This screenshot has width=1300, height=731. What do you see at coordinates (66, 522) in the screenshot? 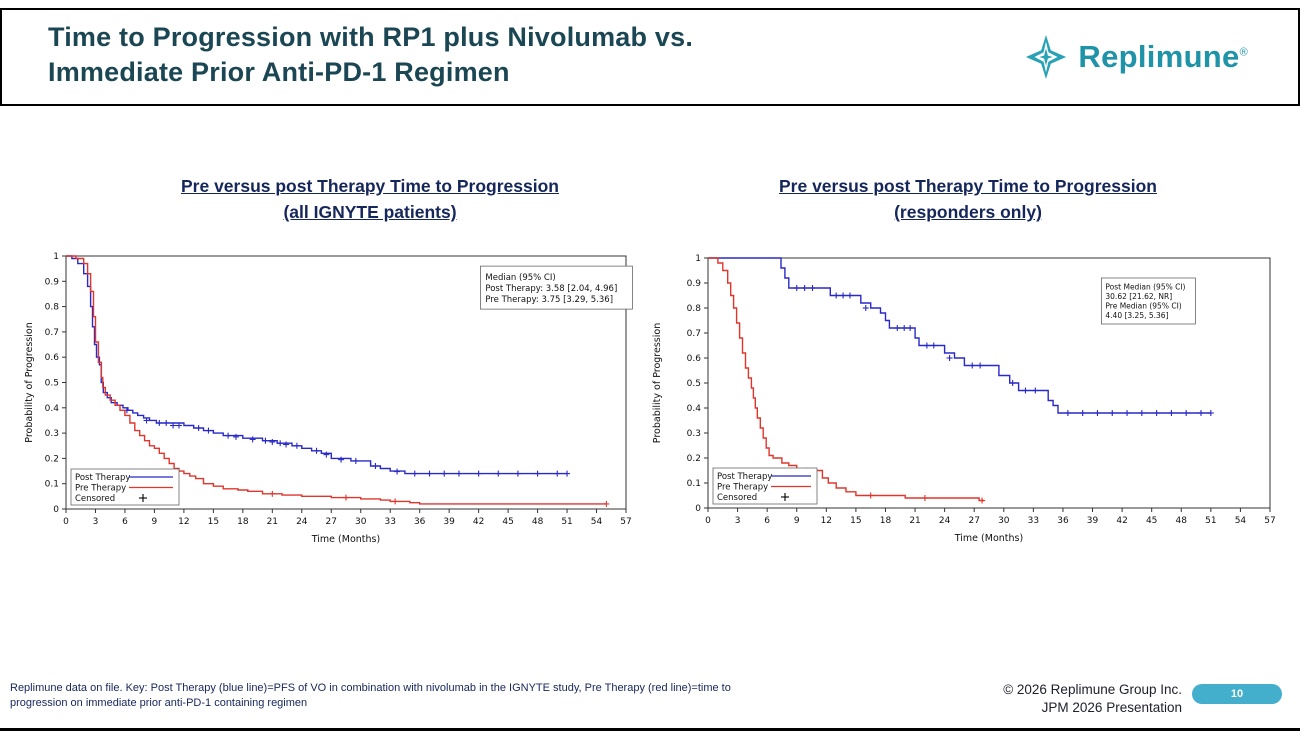
I see `x-tick-label: 0` at bounding box center [66, 522].